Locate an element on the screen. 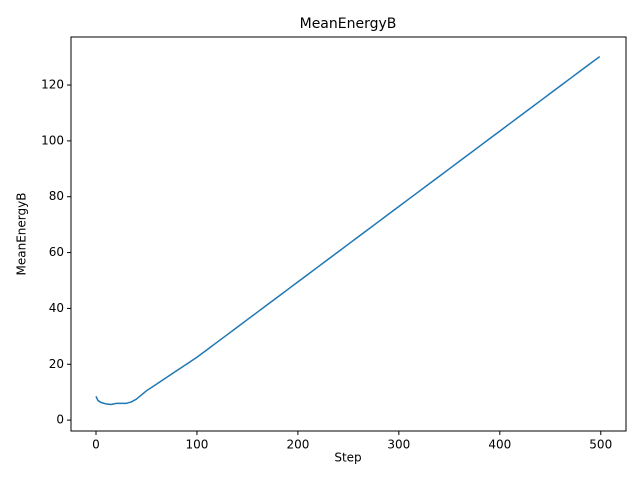 The width and height of the screenshot is (640, 480). y-tick-label: 0 is located at coordinates (60, 420).